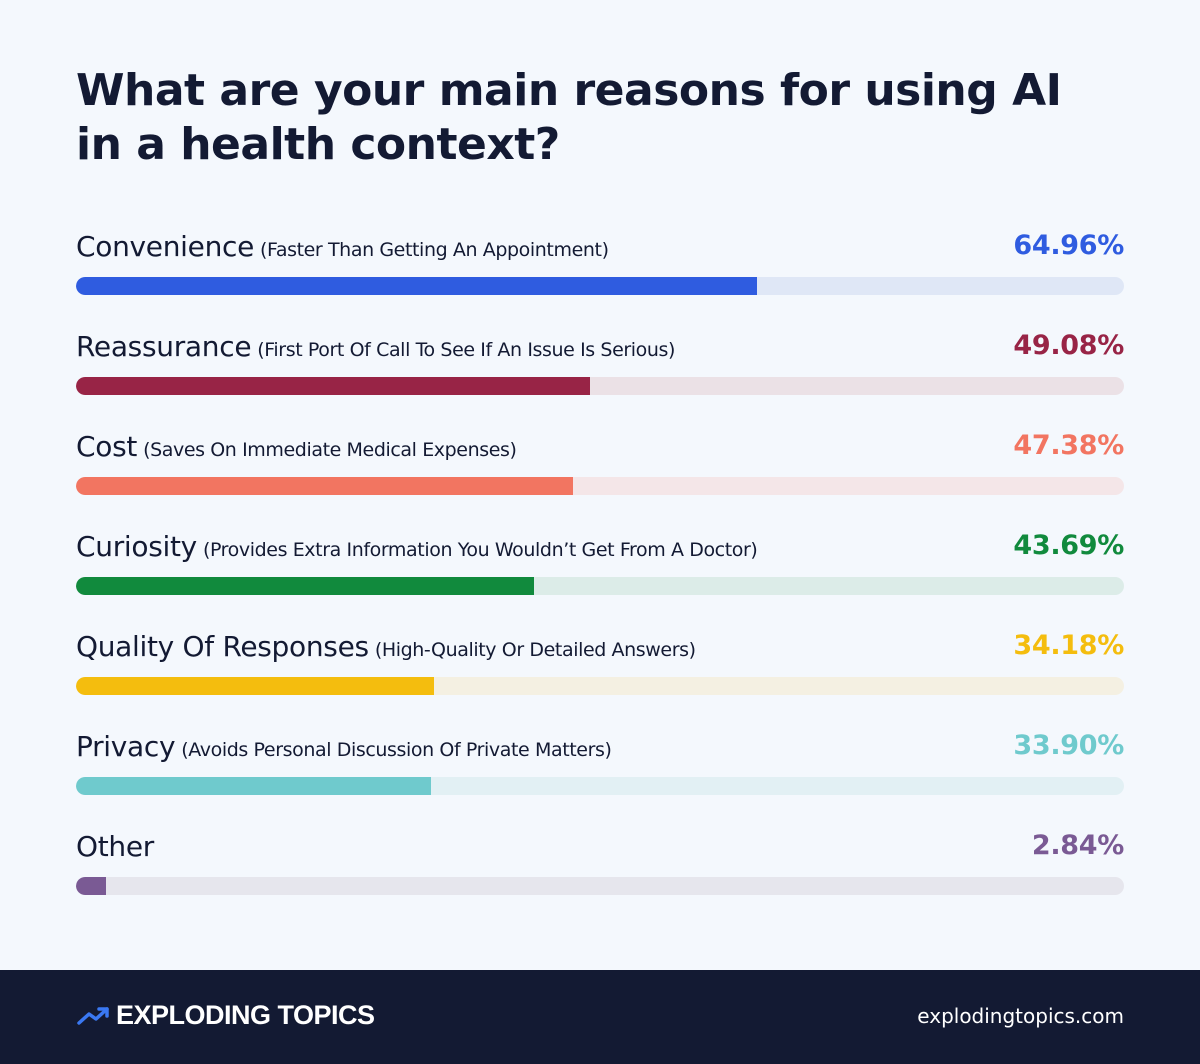 Image resolution: width=1200 pixels, height=1064 pixels. What do you see at coordinates (222, 646) in the screenshot?
I see `category-name: Quality Of Responses` at bounding box center [222, 646].